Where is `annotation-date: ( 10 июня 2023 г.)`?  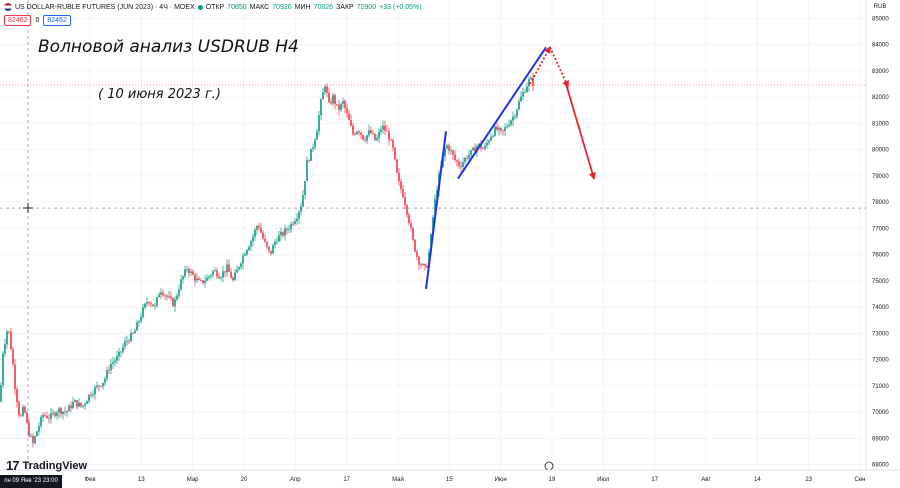
annotation-date: ( 10 июня 2023 г.) is located at coordinates (159, 94).